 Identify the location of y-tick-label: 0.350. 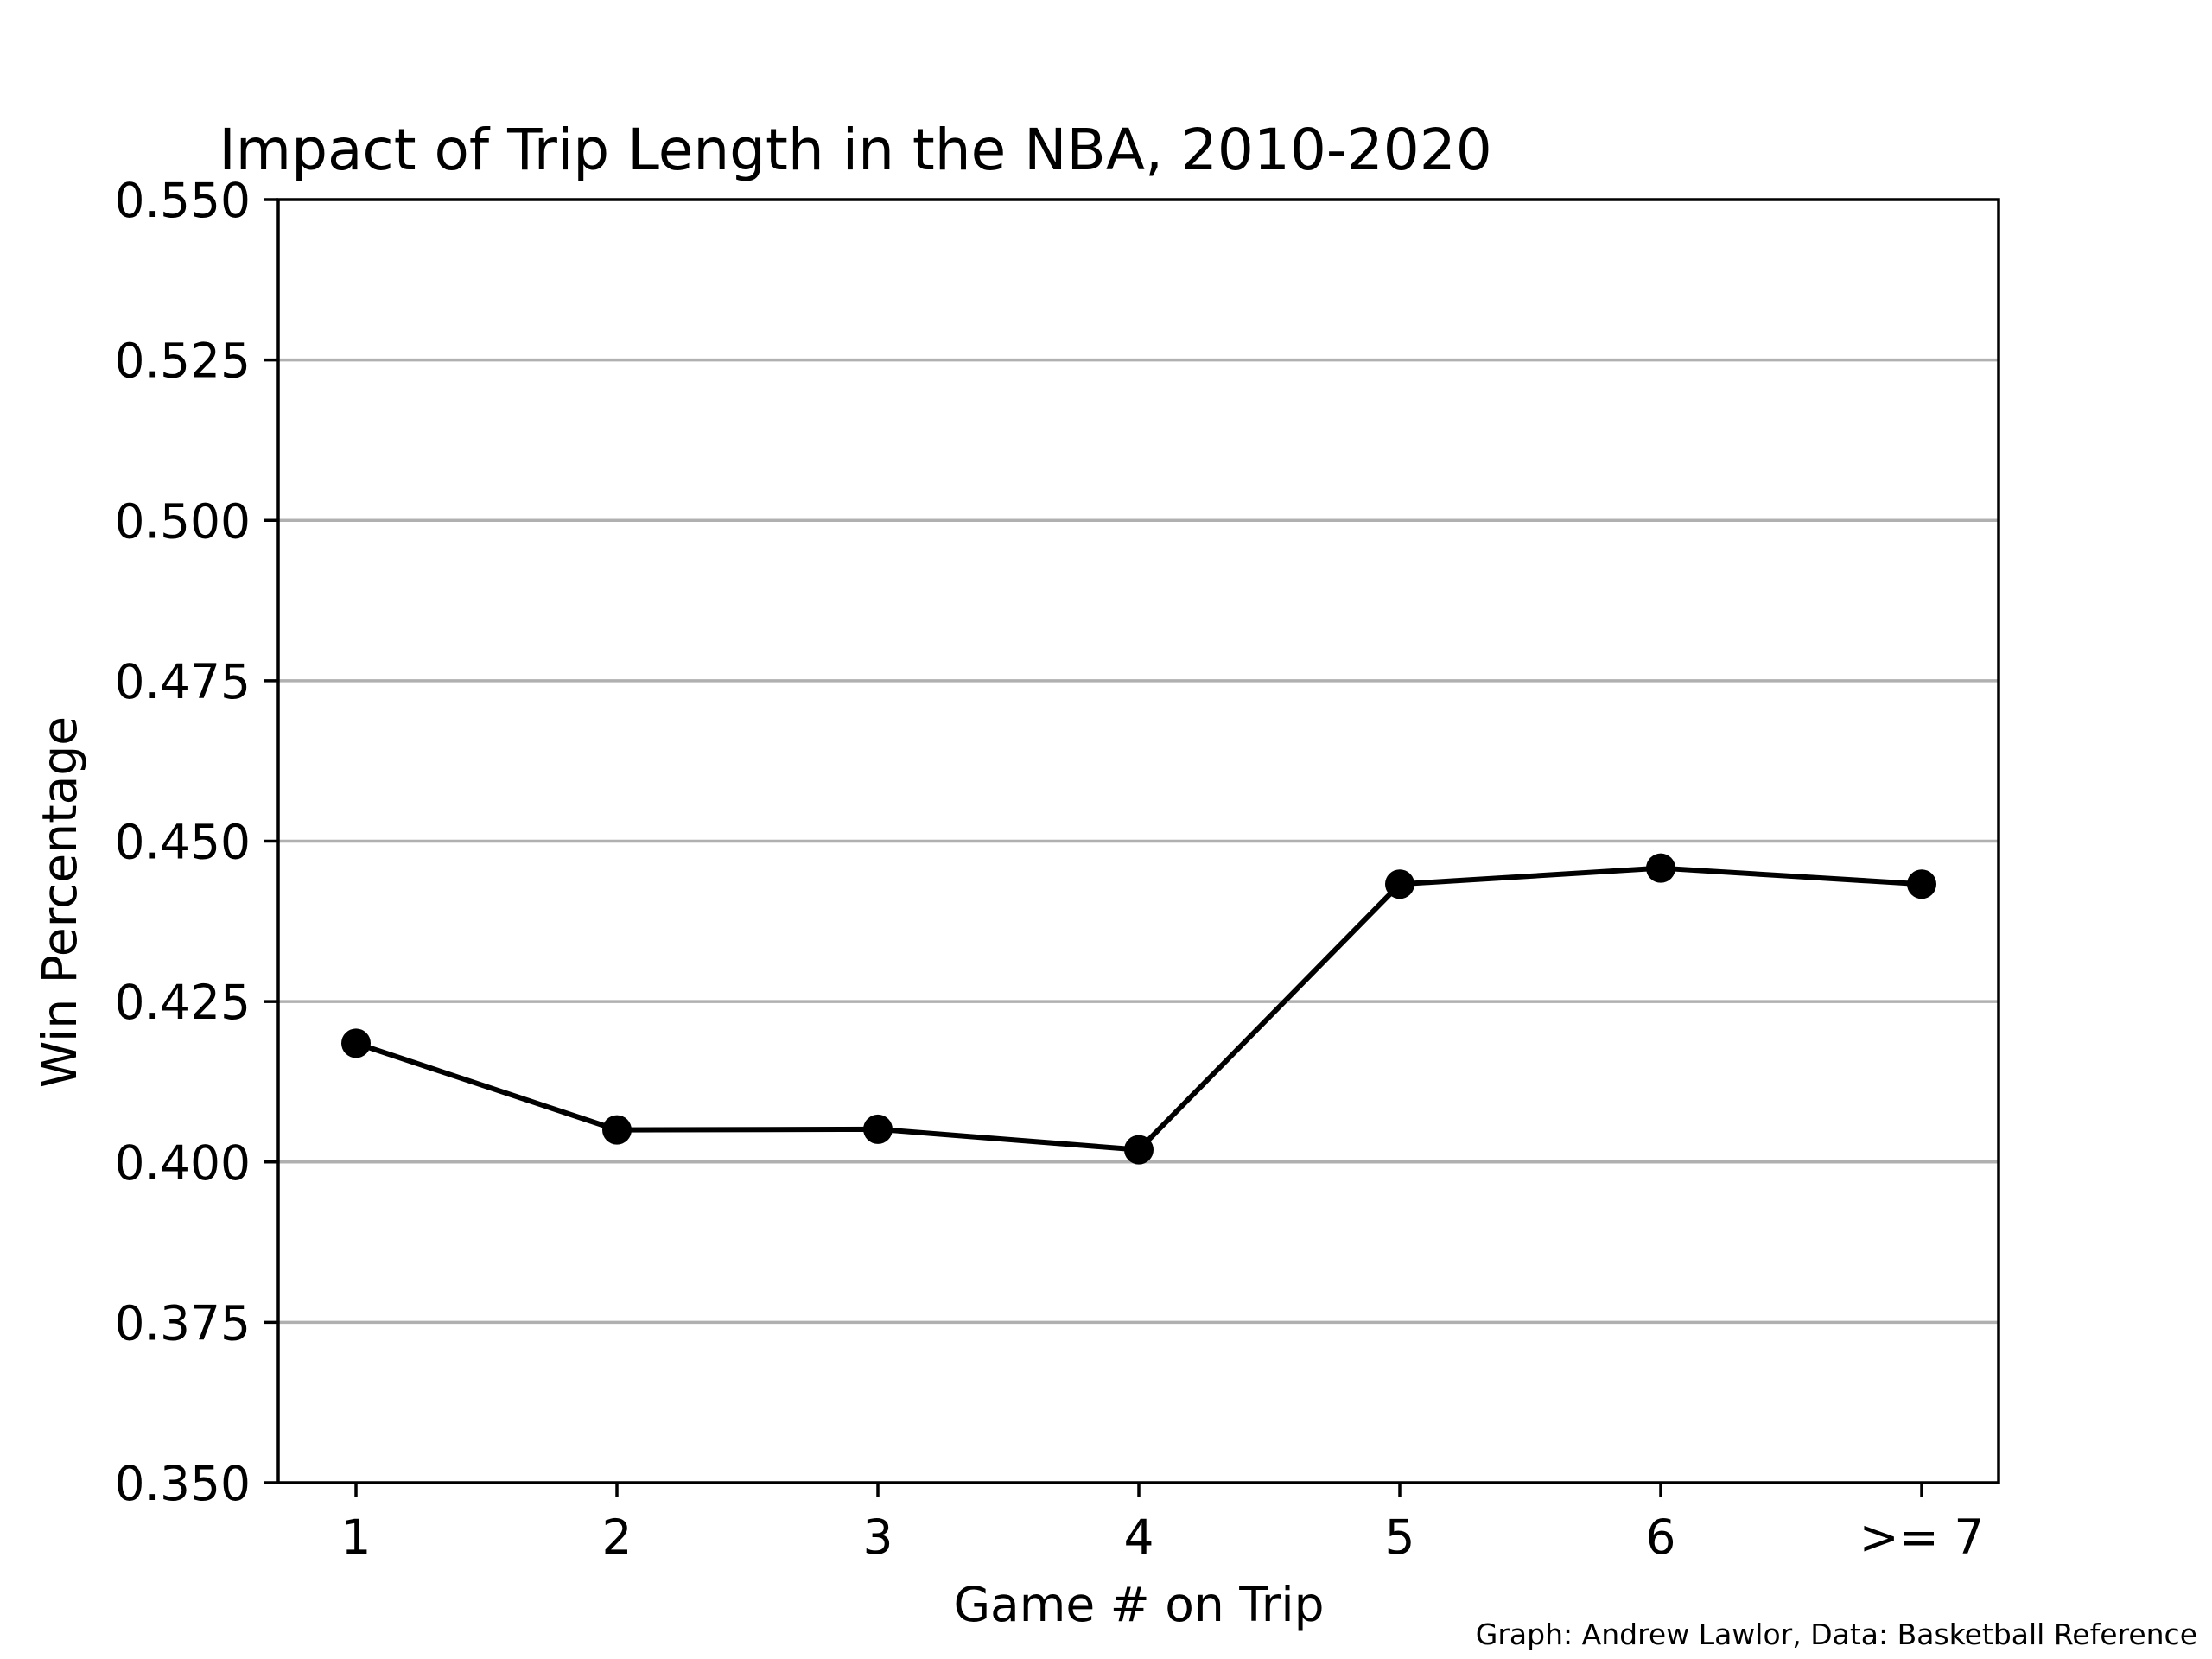
(183, 1483).